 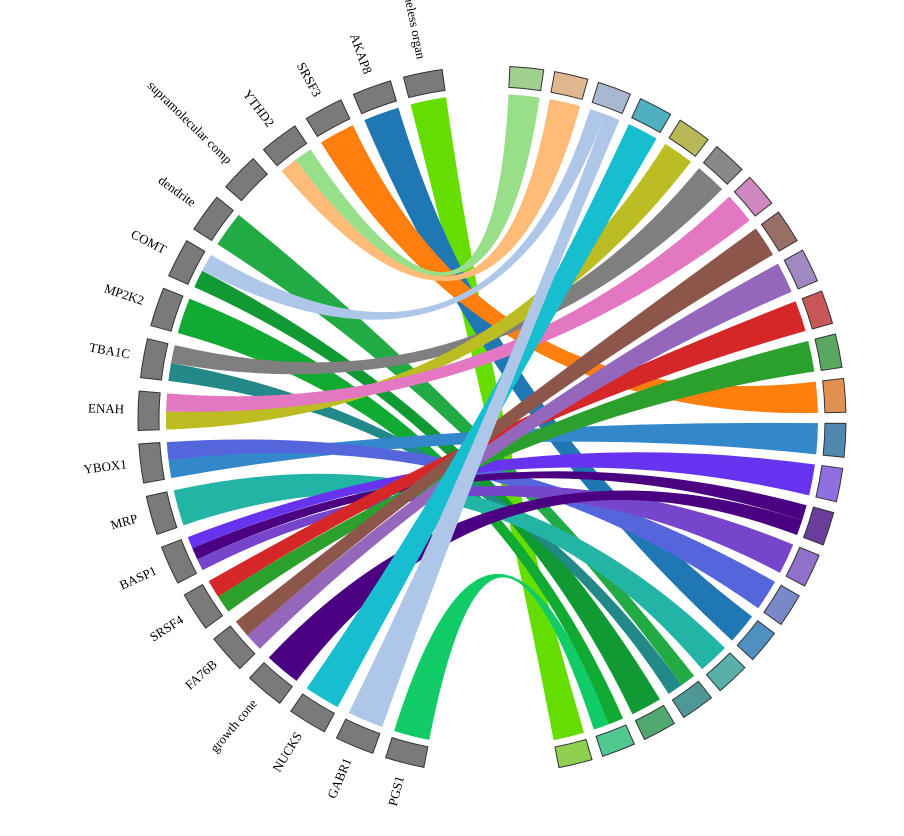 I want to click on label-10: TBA1C, so click(x=109, y=351).